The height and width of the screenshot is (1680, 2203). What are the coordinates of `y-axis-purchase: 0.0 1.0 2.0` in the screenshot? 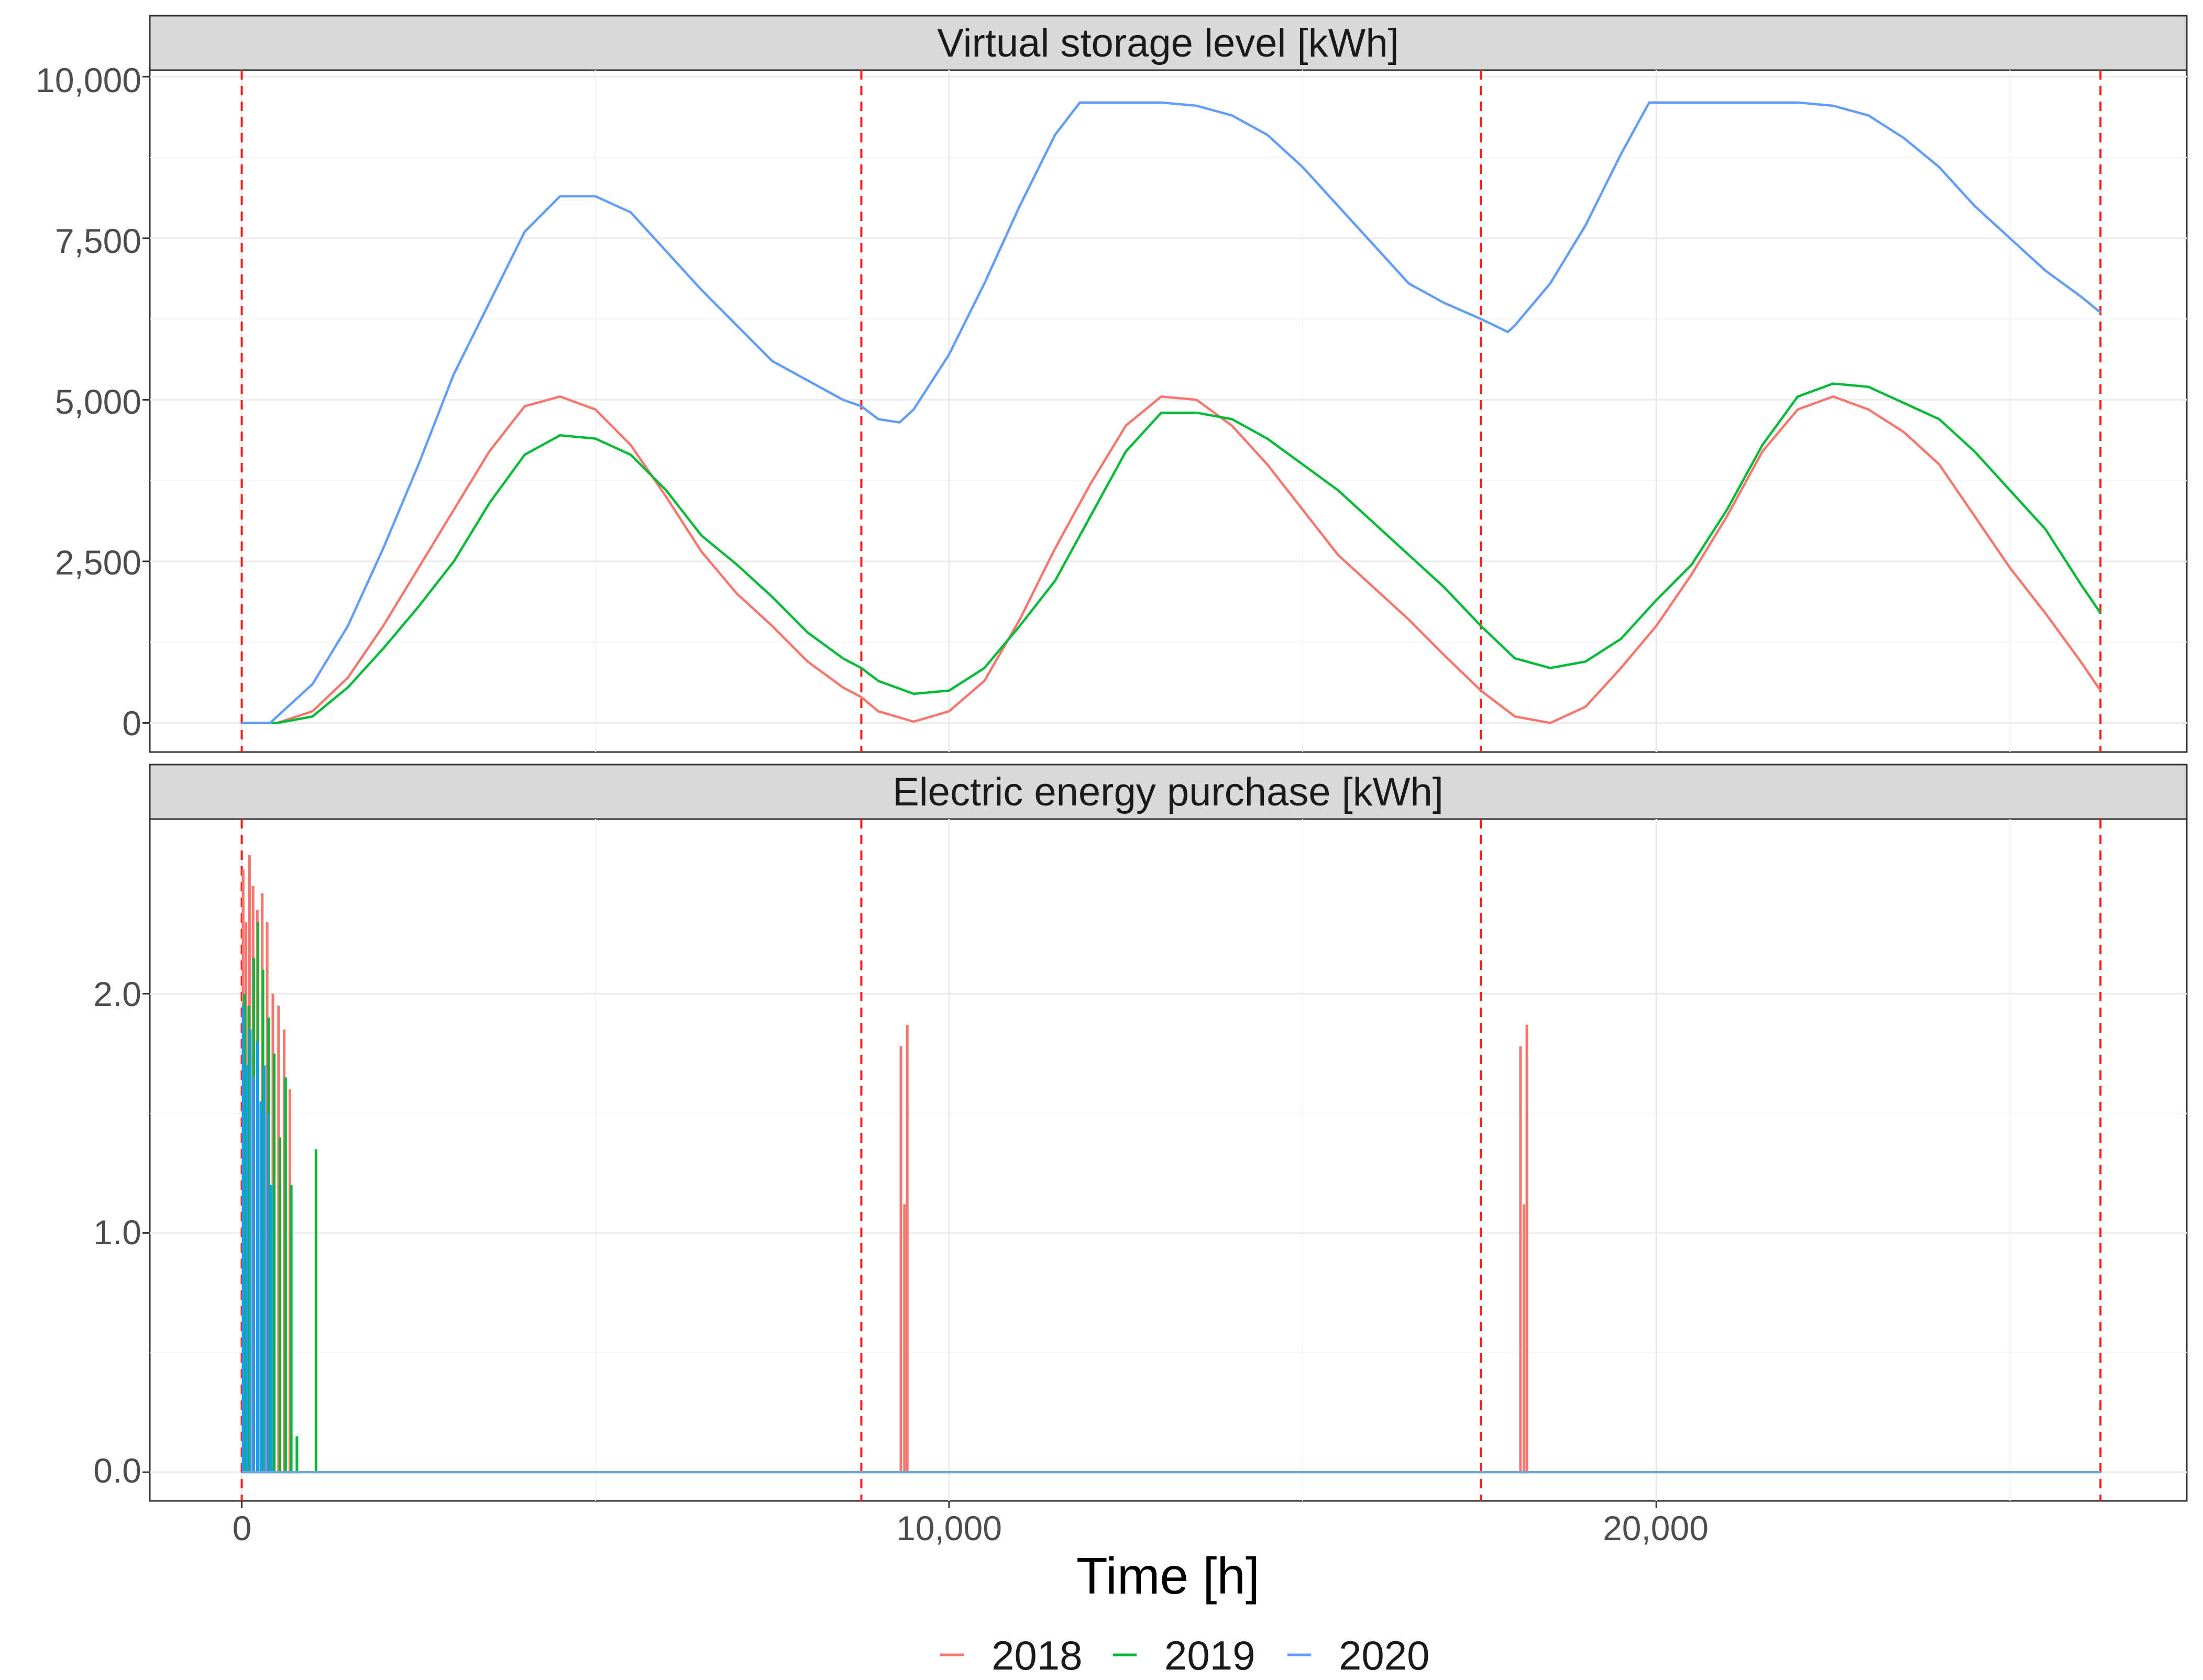 It's located at (117, 1233).